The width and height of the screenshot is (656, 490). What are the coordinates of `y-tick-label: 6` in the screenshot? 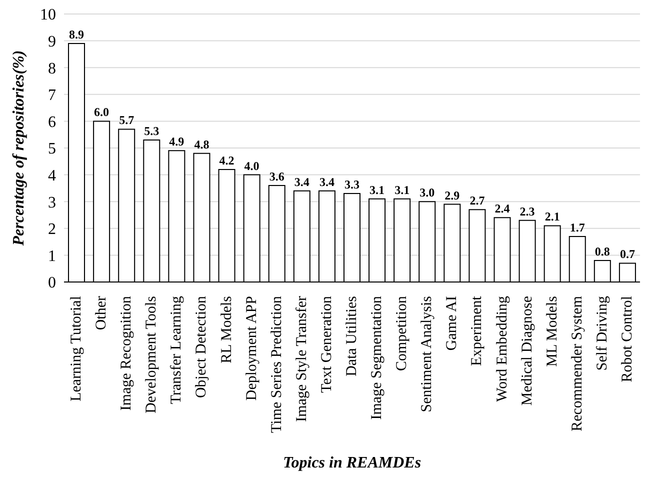 It's located at (52, 122).